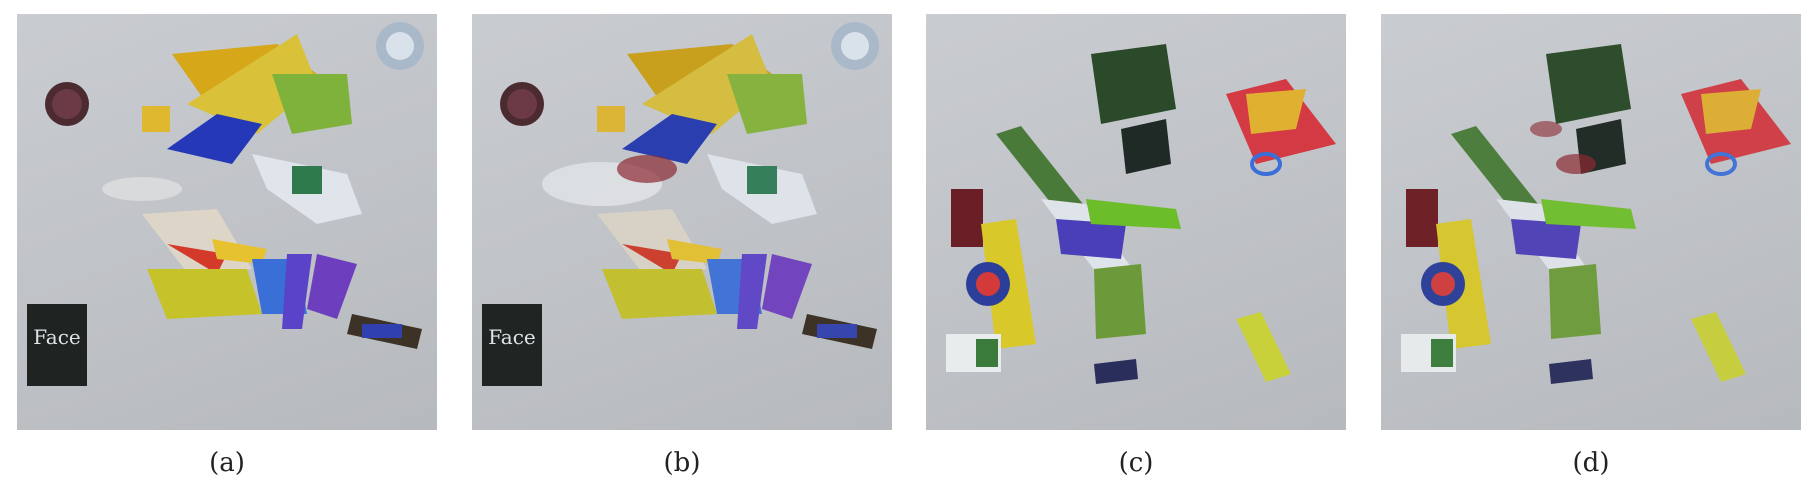  Describe the element at coordinates (1136, 463) in the screenshot. I see `caption-c: (c)` at that location.